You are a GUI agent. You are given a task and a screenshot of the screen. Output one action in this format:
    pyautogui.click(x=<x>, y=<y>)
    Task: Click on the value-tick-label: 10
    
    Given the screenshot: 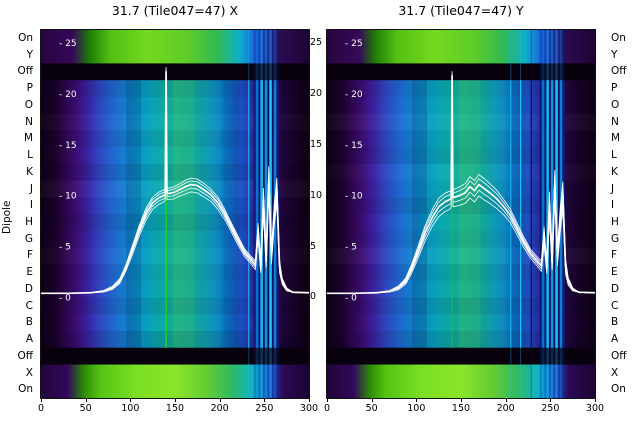 What is the action you would take?
    pyautogui.click(x=316, y=195)
    